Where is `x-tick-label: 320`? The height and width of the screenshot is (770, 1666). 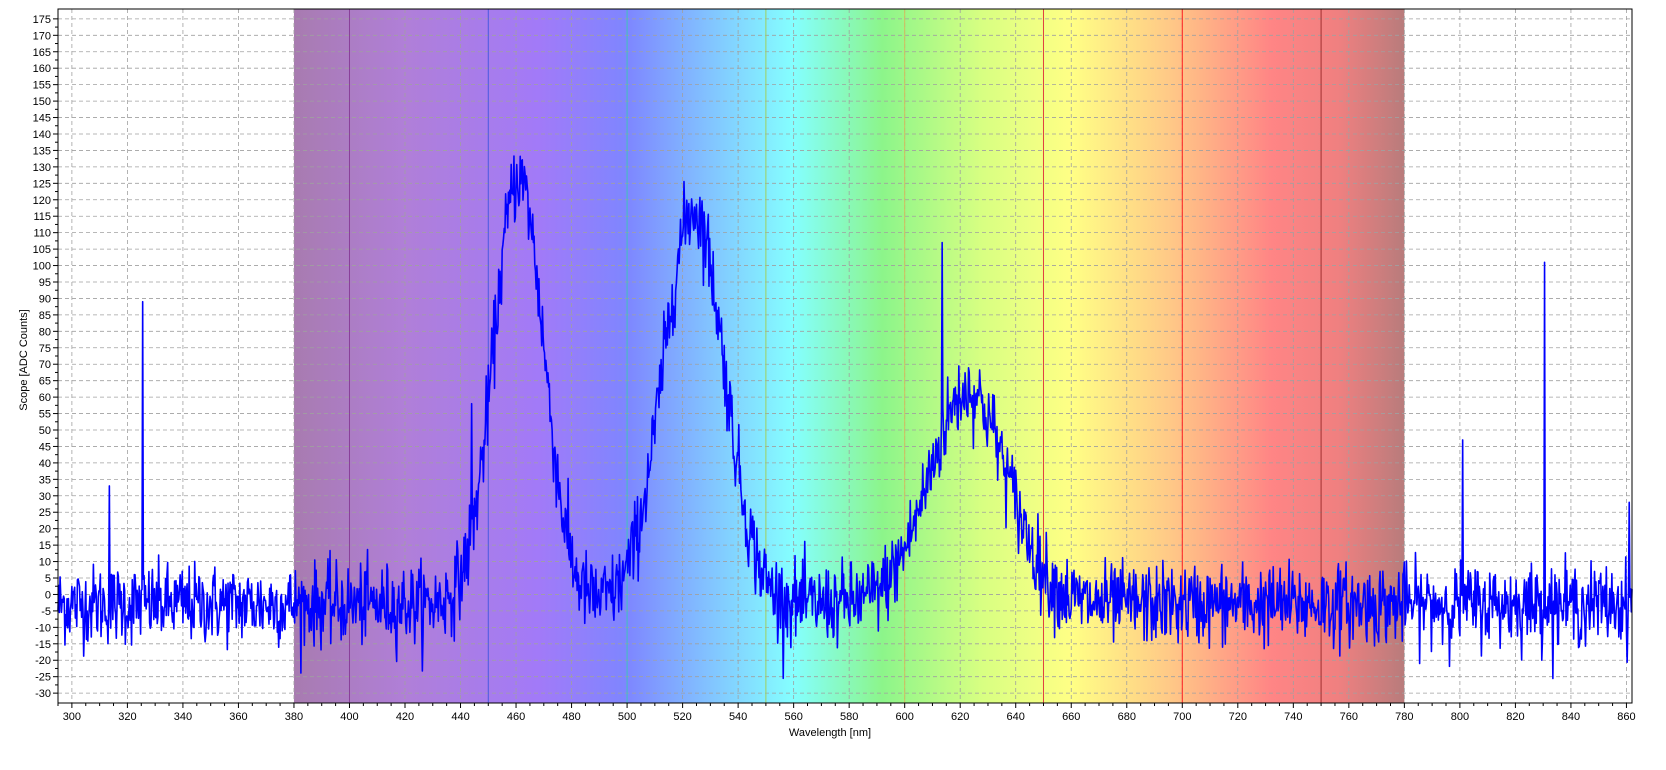
x-tick-label: 320 is located at coordinates (127, 717).